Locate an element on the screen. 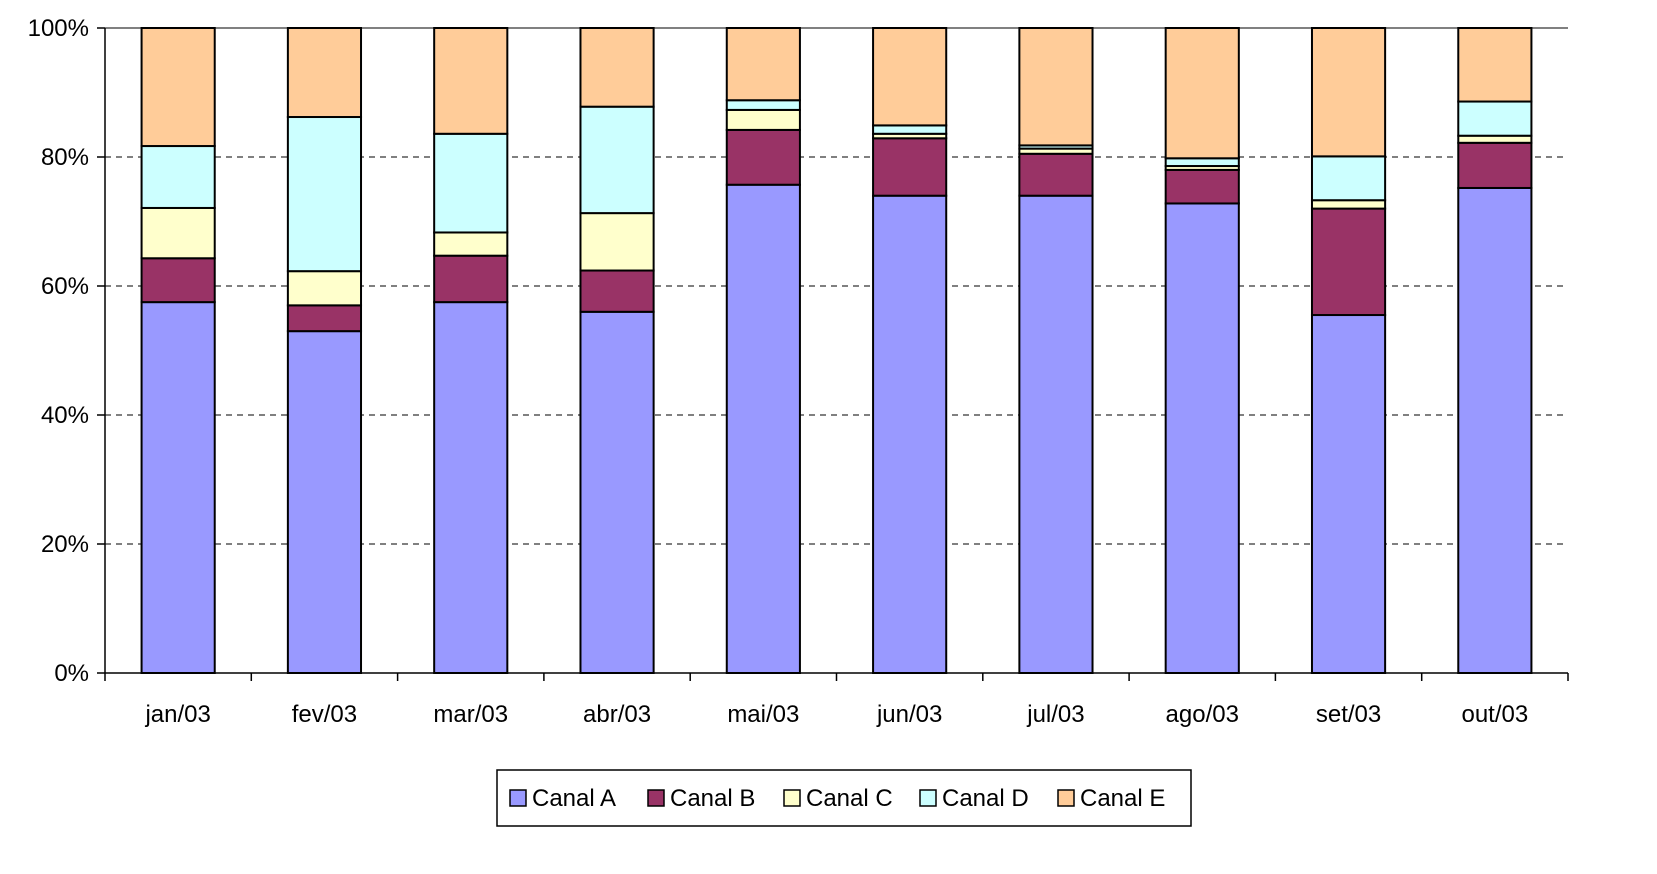 This screenshot has width=1657, height=874. y-tick-label: 60% is located at coordinates (65, 286).